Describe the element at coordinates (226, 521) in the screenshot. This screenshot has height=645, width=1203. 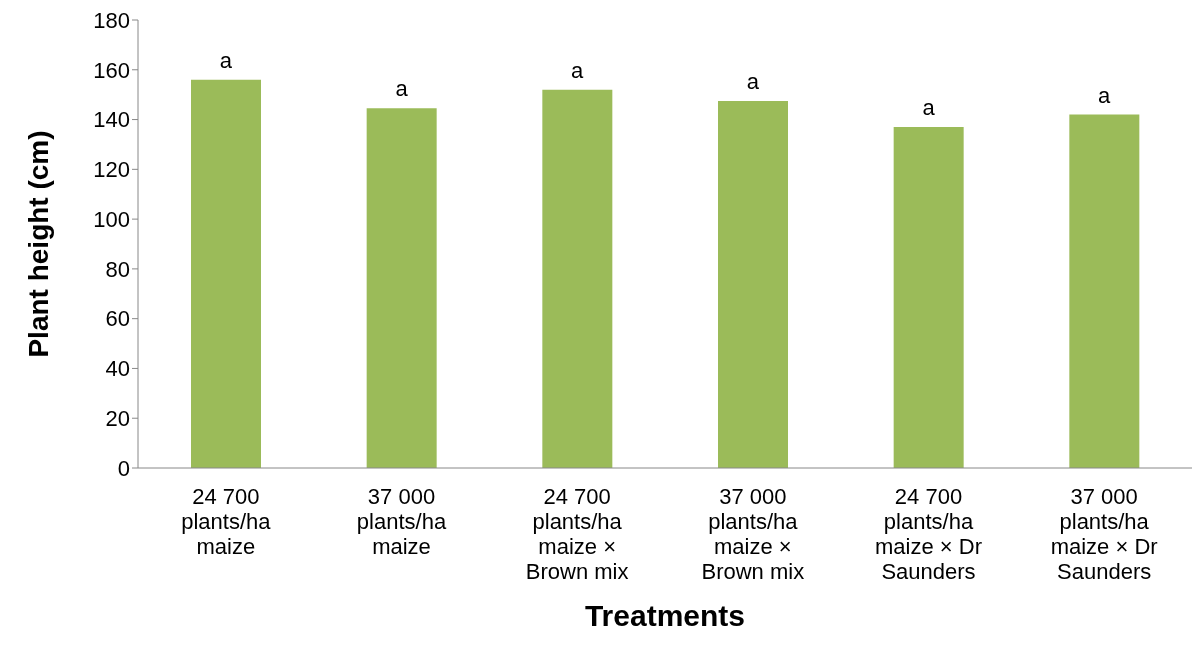
I see `x-tick-label: 24 700 plants/ha maize` at that location.